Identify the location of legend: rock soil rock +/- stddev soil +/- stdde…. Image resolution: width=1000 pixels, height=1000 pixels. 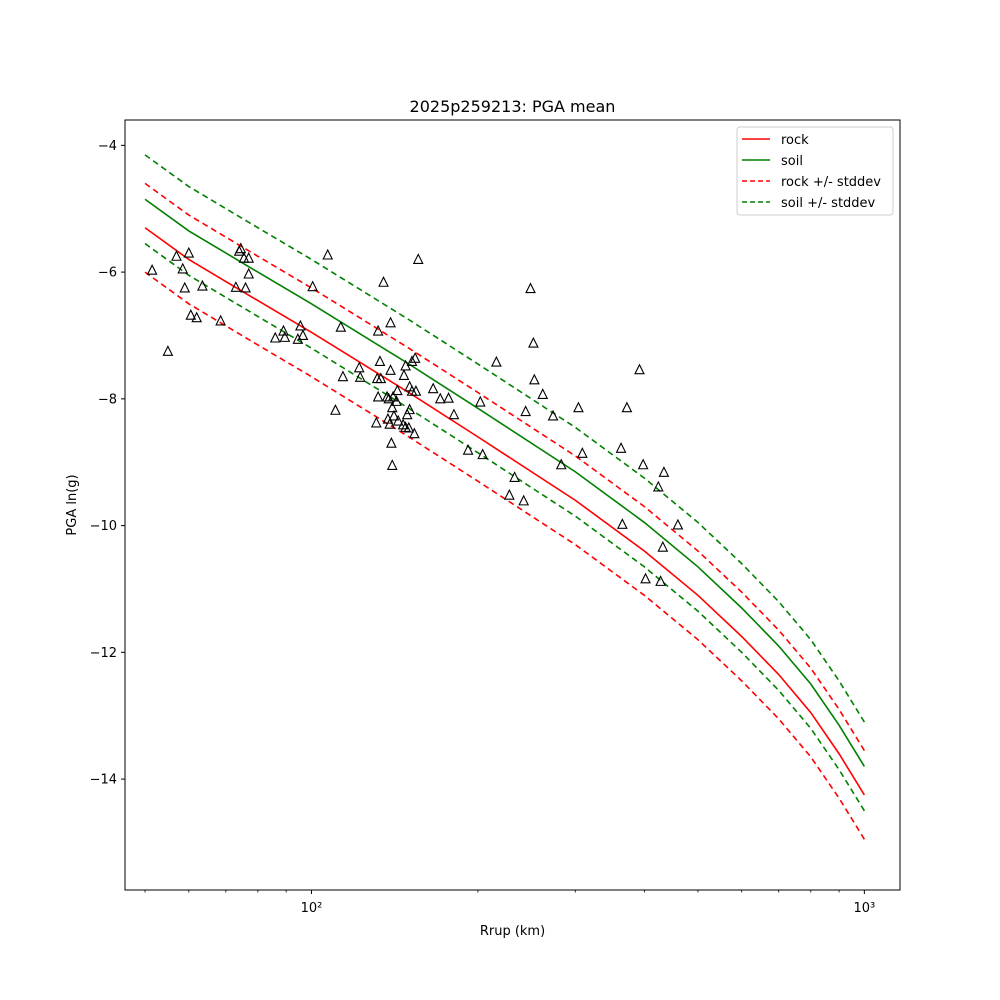
(815, 171).